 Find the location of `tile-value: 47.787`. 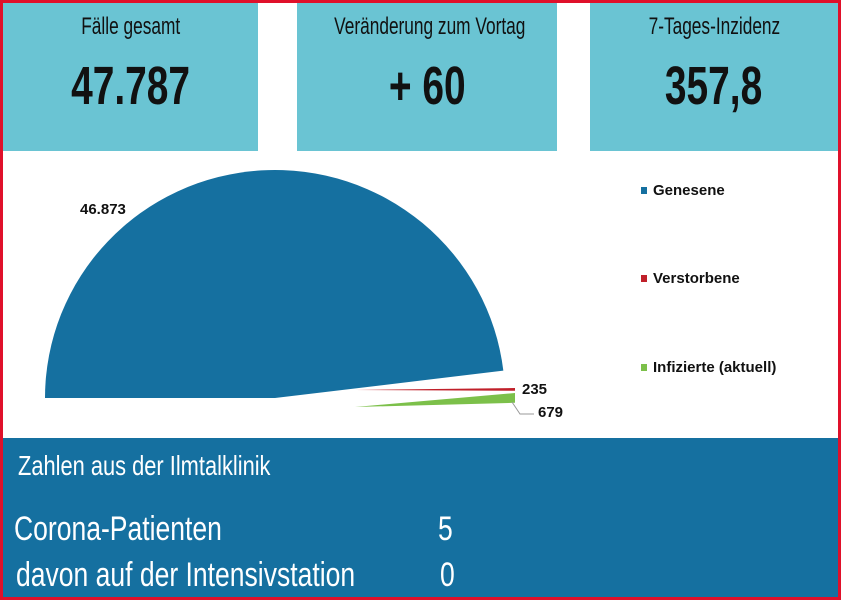

tile-value: 47.787 is located at coordinates (130, 86).